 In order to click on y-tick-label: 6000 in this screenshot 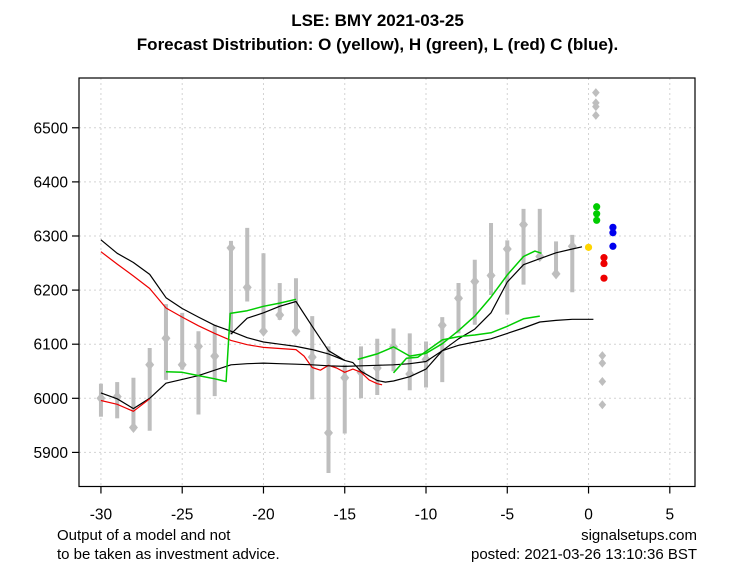, I will do `click(51, 399)`.